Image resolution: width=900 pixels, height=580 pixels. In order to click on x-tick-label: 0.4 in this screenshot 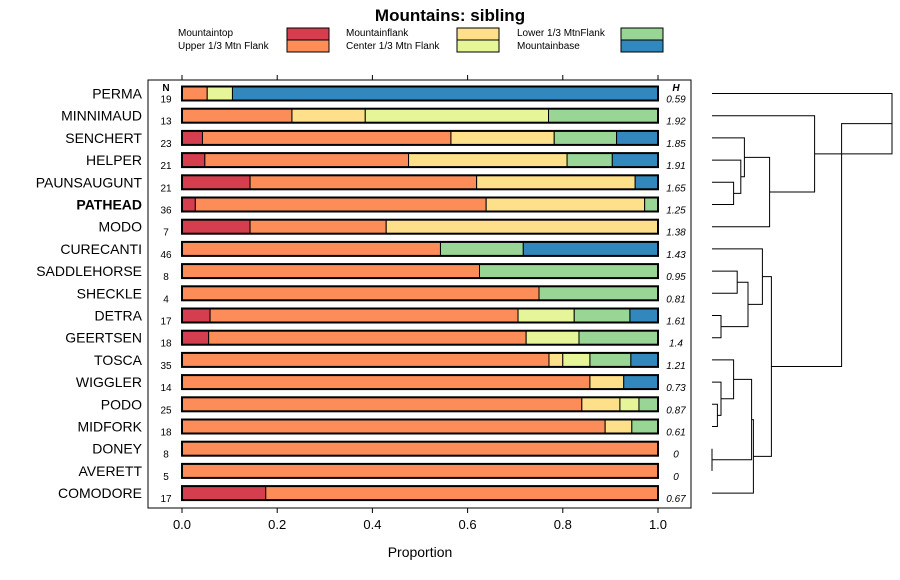, I will do `click(372, 524)`.